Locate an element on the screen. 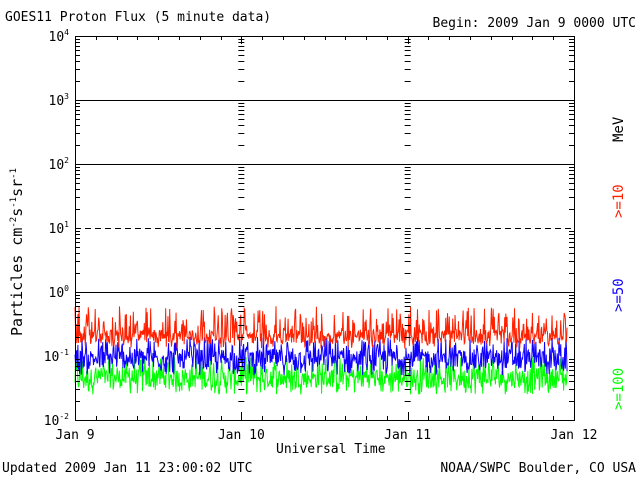 This screenshot has width=640, height=480. y-tick-label: 10³ is located at coordinates (59, 100).